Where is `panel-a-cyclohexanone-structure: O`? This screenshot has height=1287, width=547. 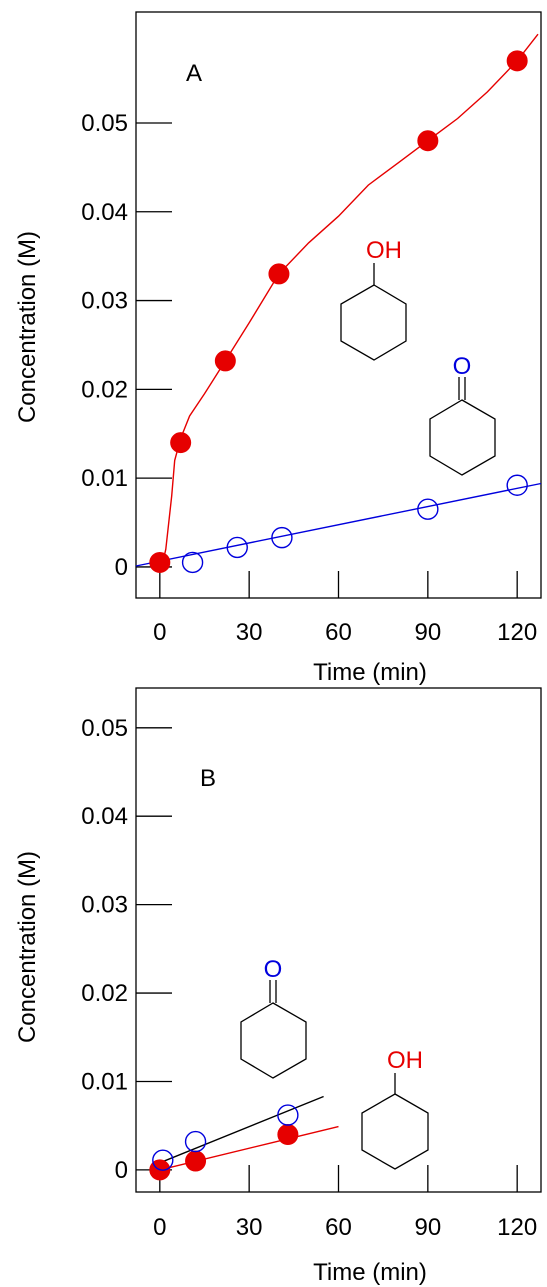 panel-a-cyclohexanone-structure: O is located at coordinates (462, 414).